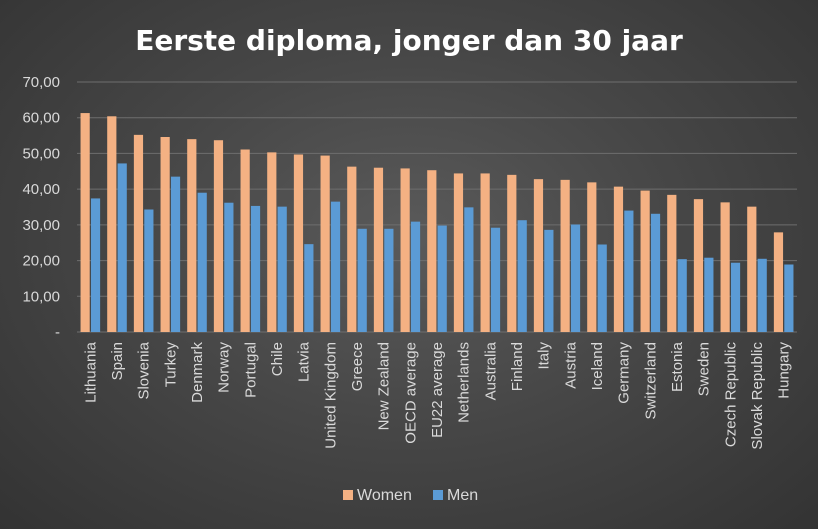 The width and height of the screenshot is (818, 529). Describe the element at coordinates (41, 118) in the screenshot. I see `y-tick-label: 60,00` at that location.